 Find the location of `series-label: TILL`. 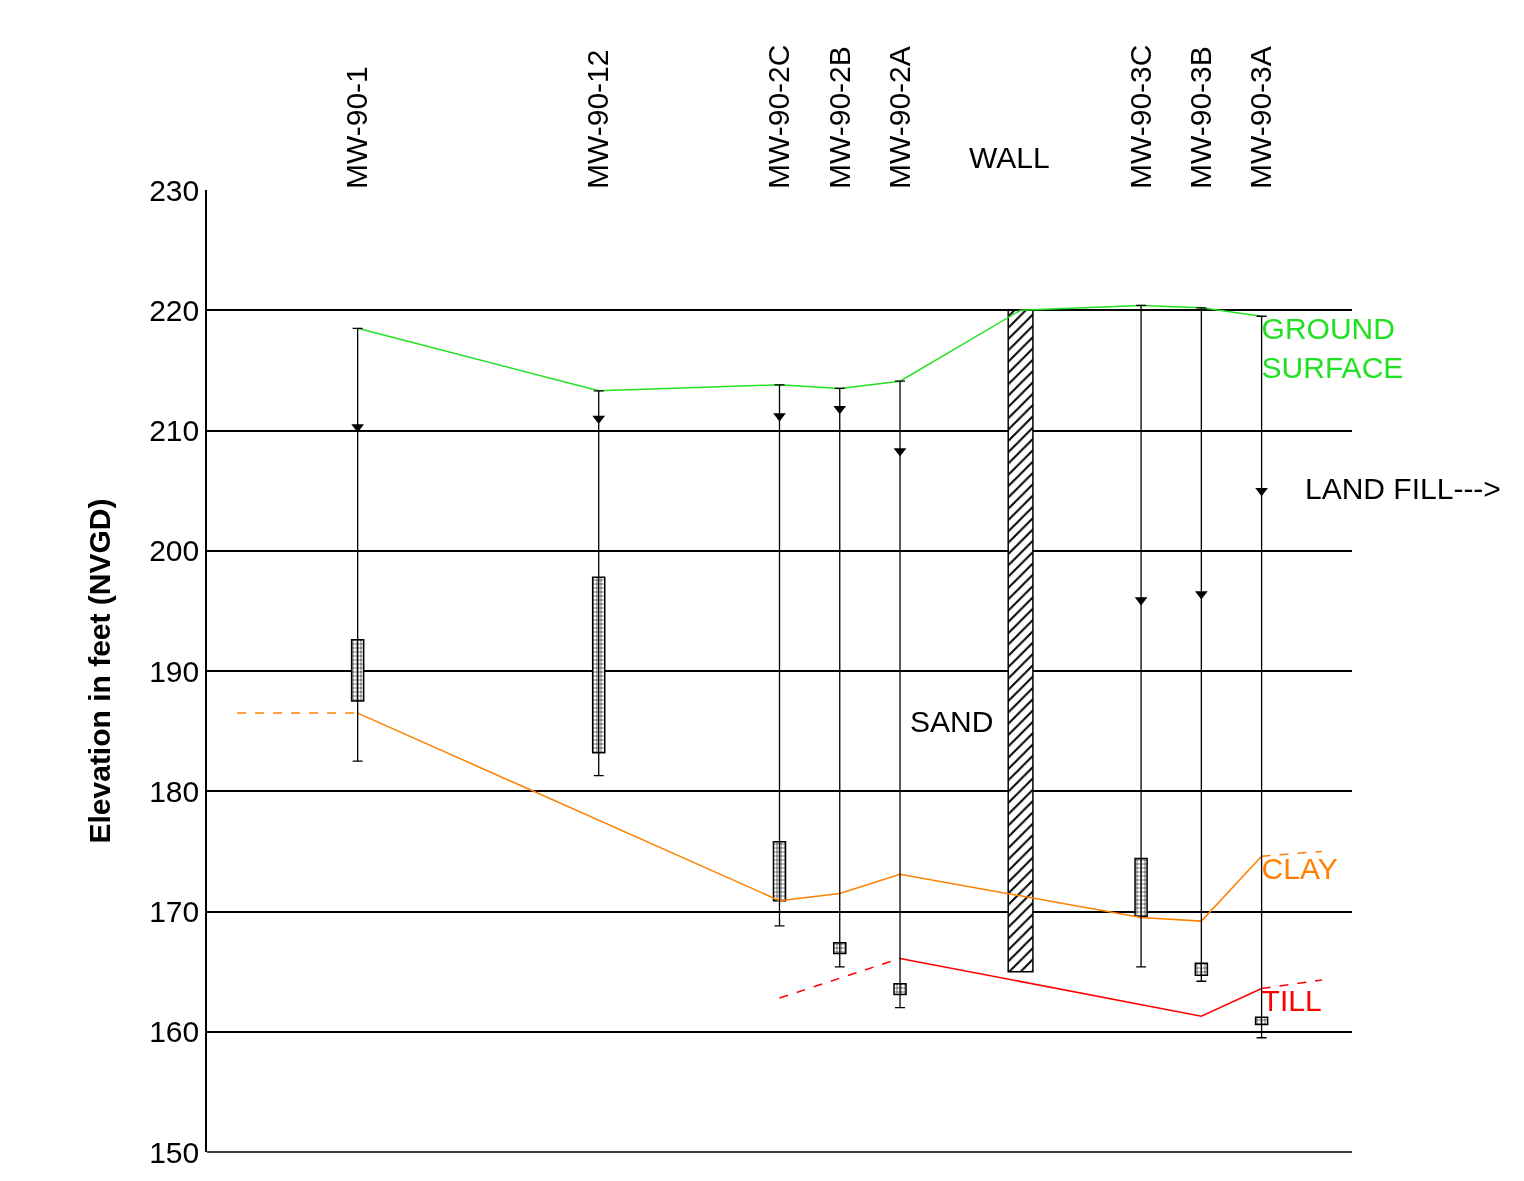

series-label: TILL is located at coordinates (1291, 1000).